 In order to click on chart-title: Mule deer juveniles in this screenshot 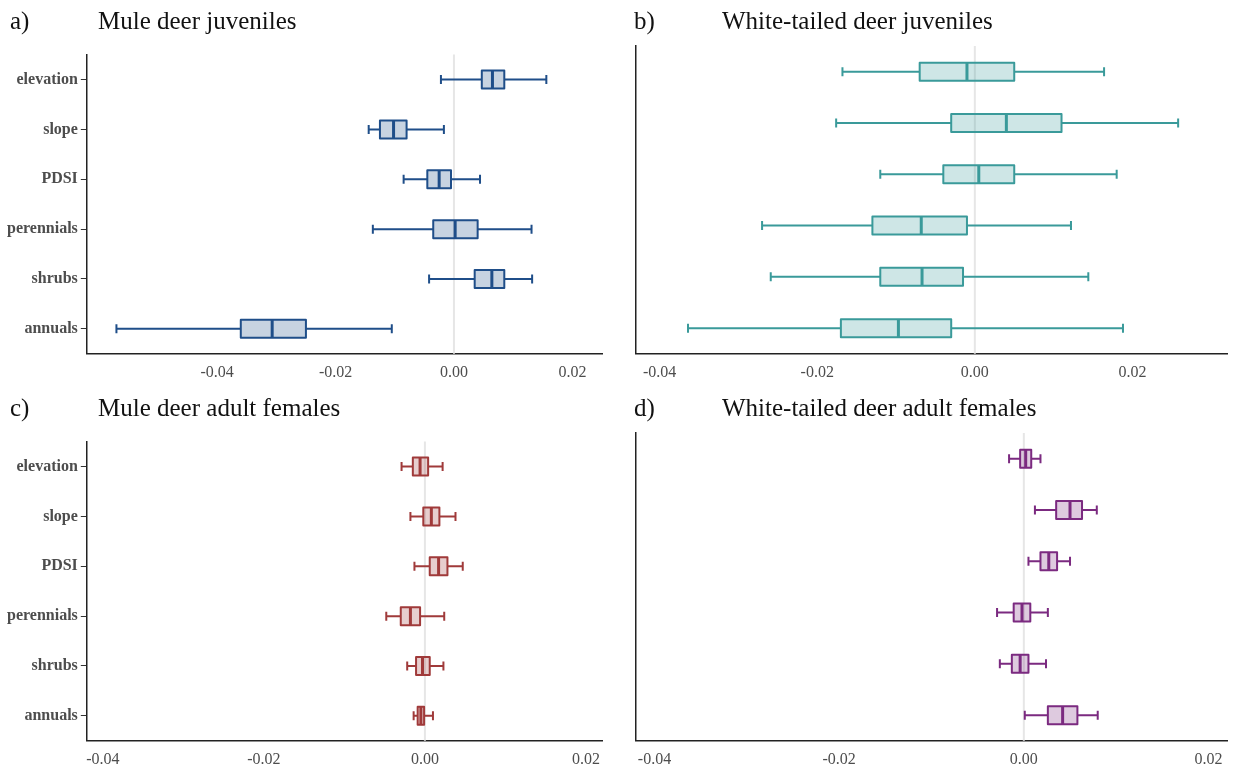, I will do `click(197, 21)`.